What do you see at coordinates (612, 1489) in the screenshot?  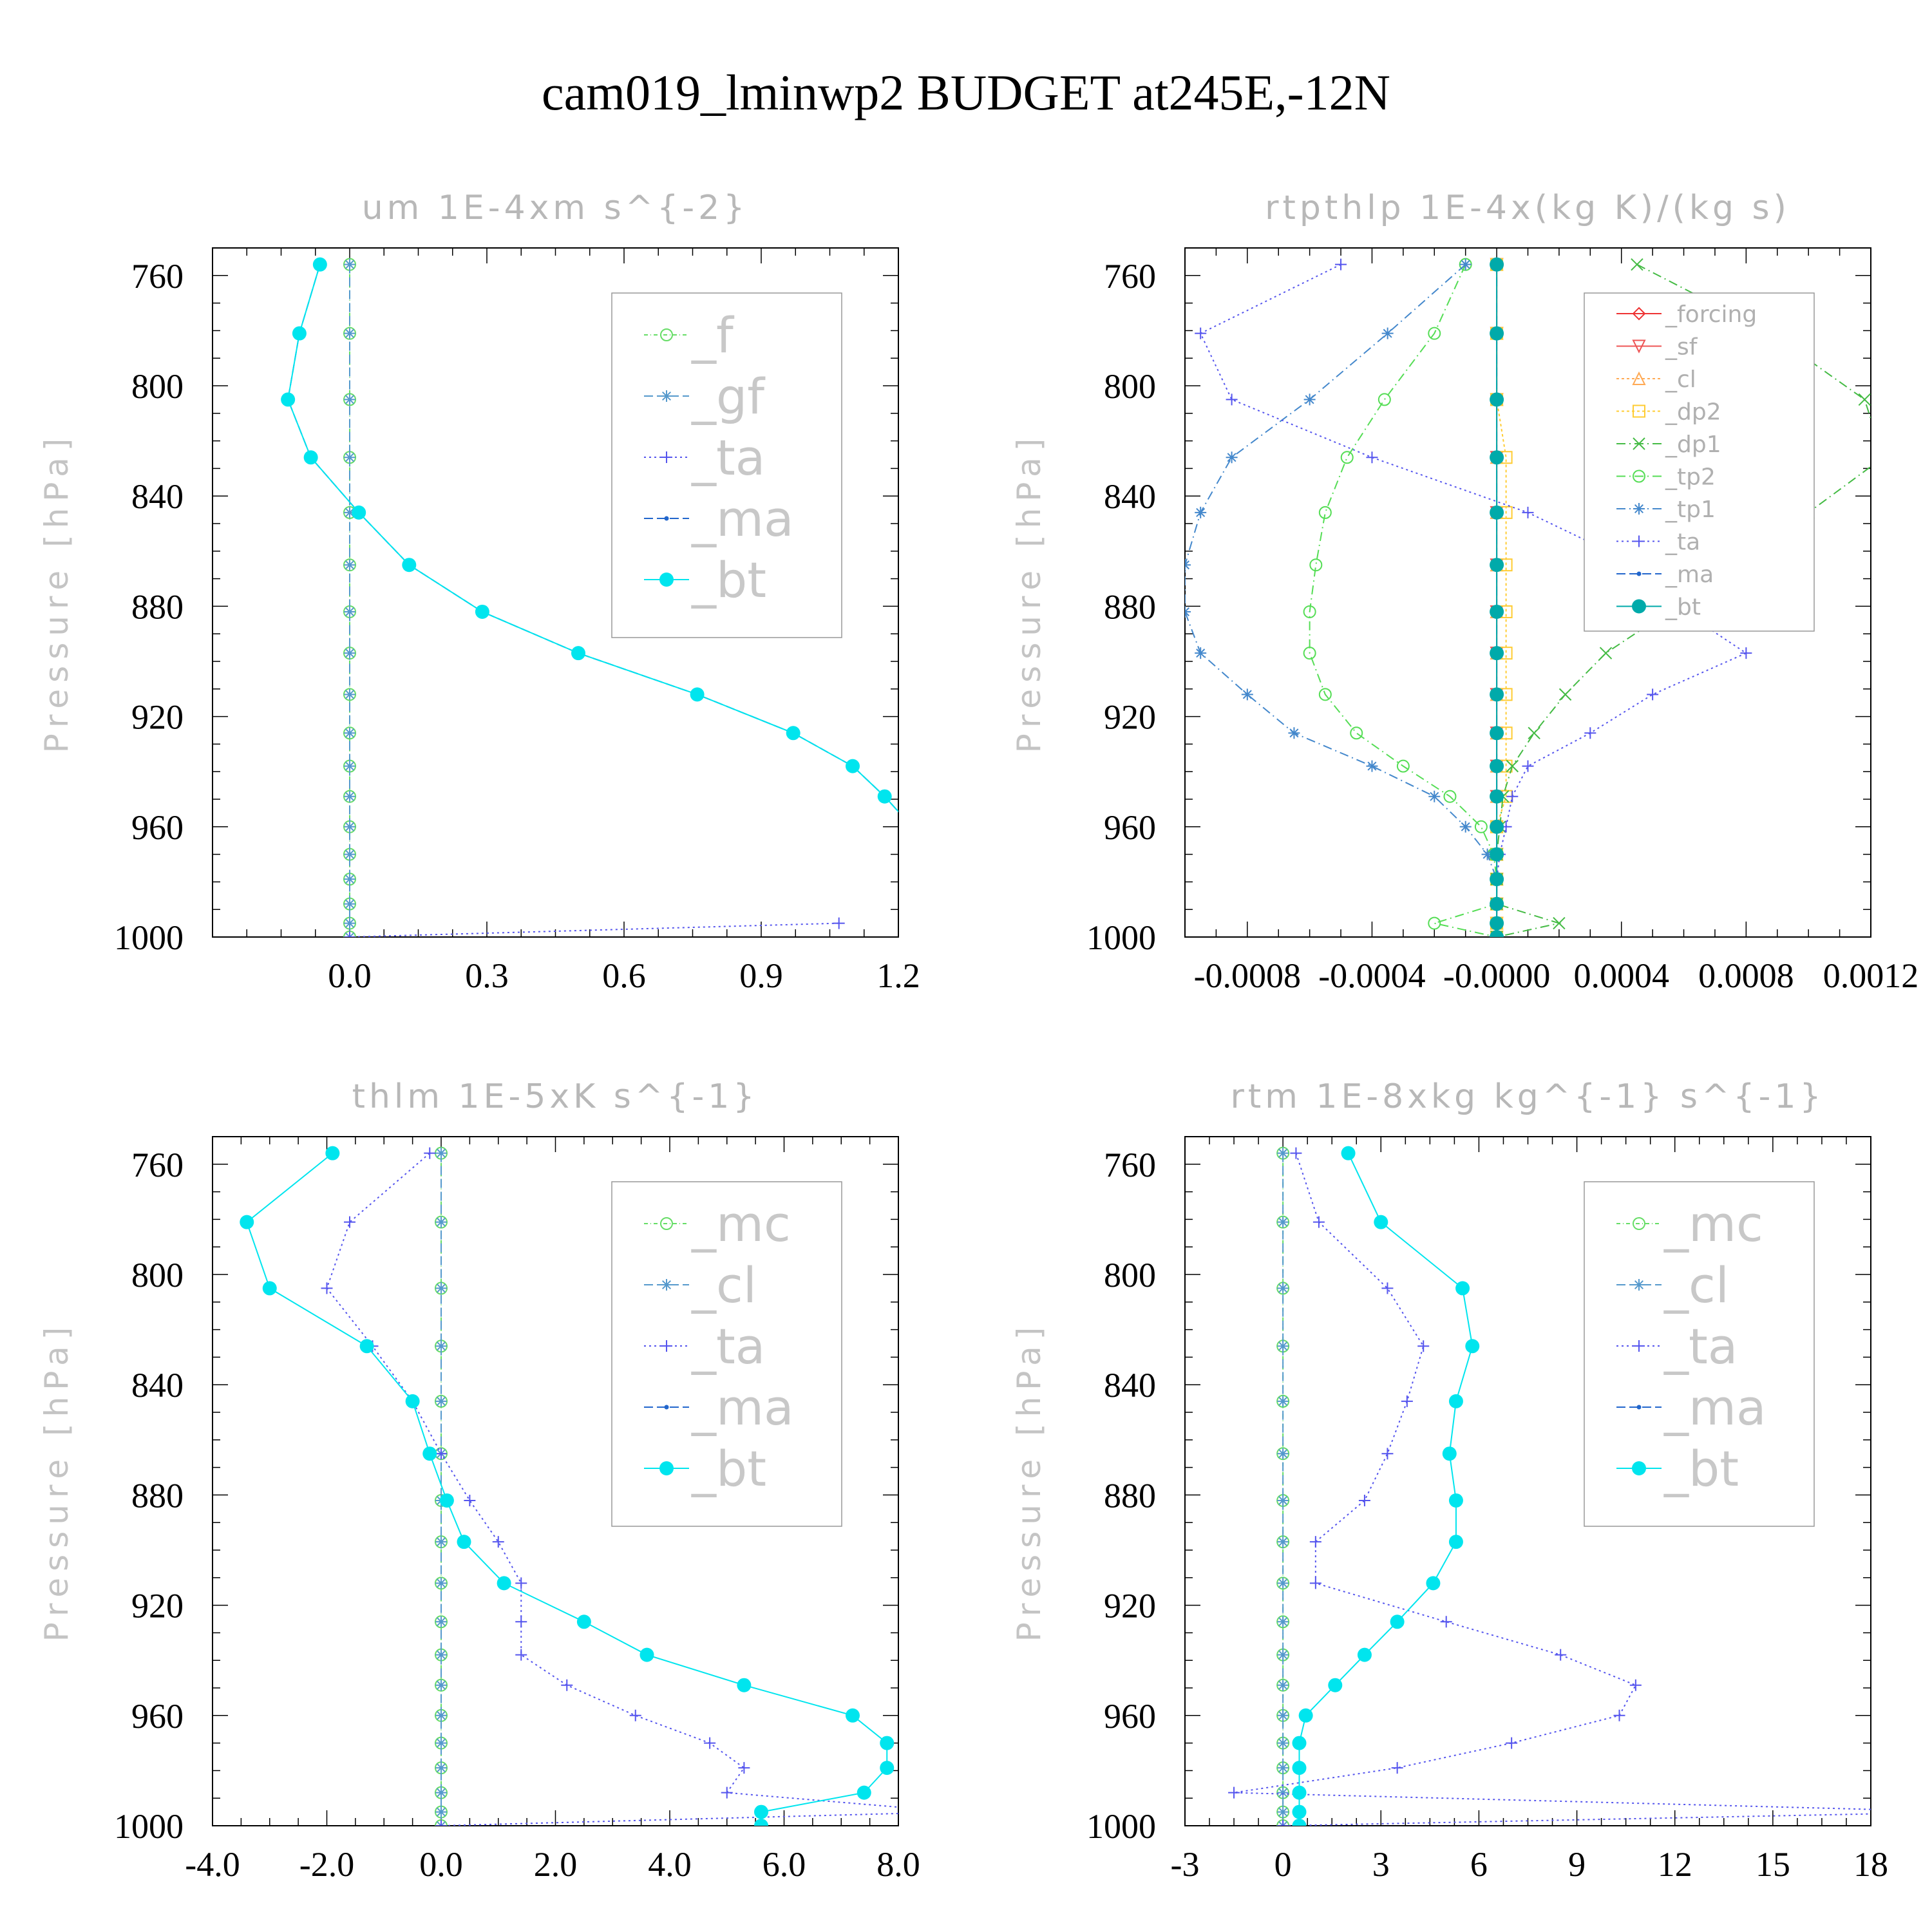 I see `series-line-ta` at bounding box center [612, 1489].